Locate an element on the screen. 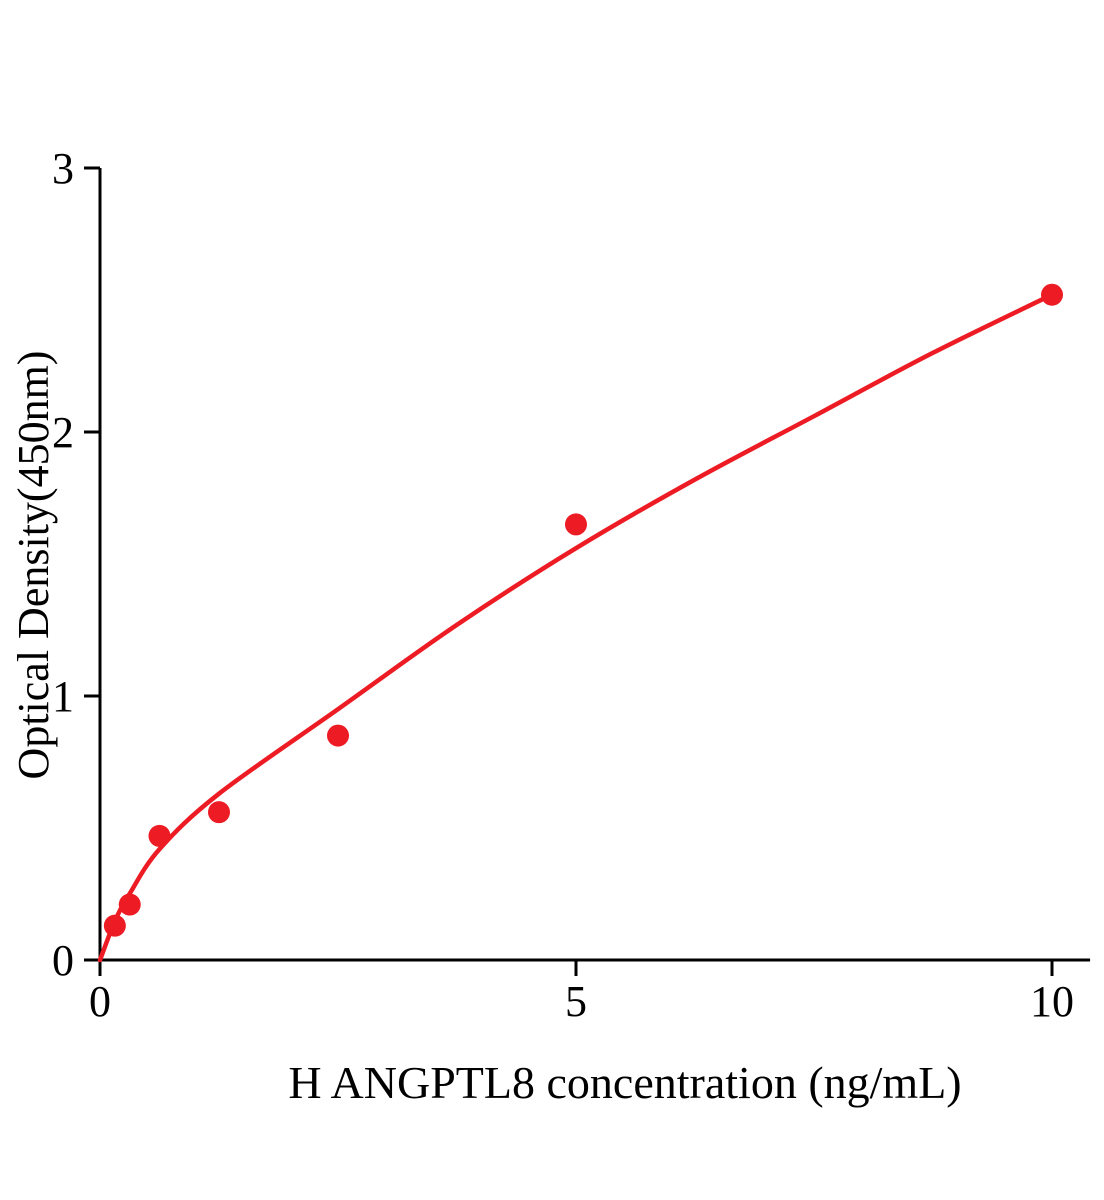 This screenshot has width=1104, height=1200. x-tick-label: 10 is located at coordinates (1052, 1001).